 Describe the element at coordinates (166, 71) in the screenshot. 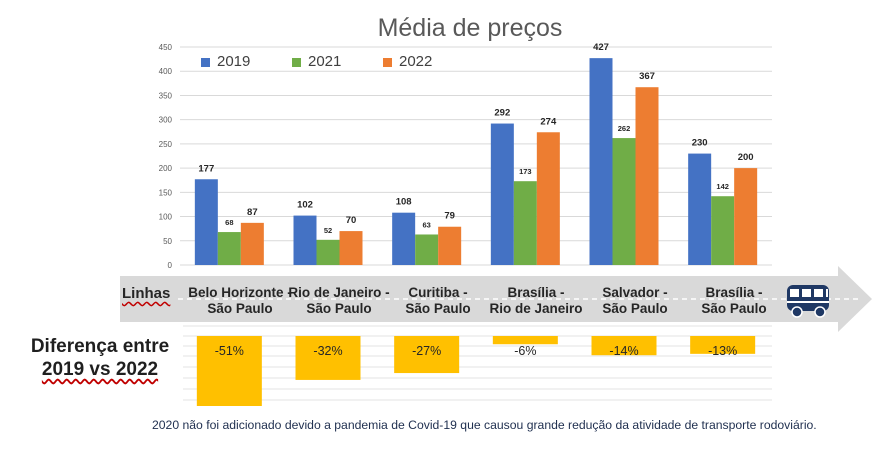

I see `y-tick-label: 400` at that location.